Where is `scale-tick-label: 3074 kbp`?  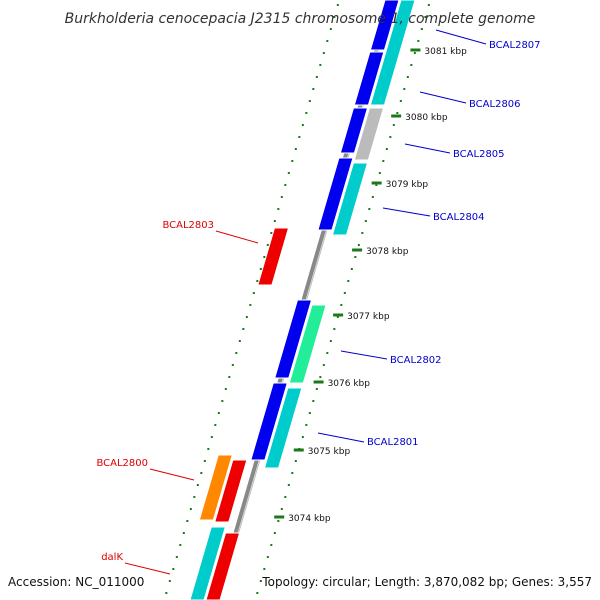
scale-tick-label: 3074 kbp is located at coordinates (309, 519).